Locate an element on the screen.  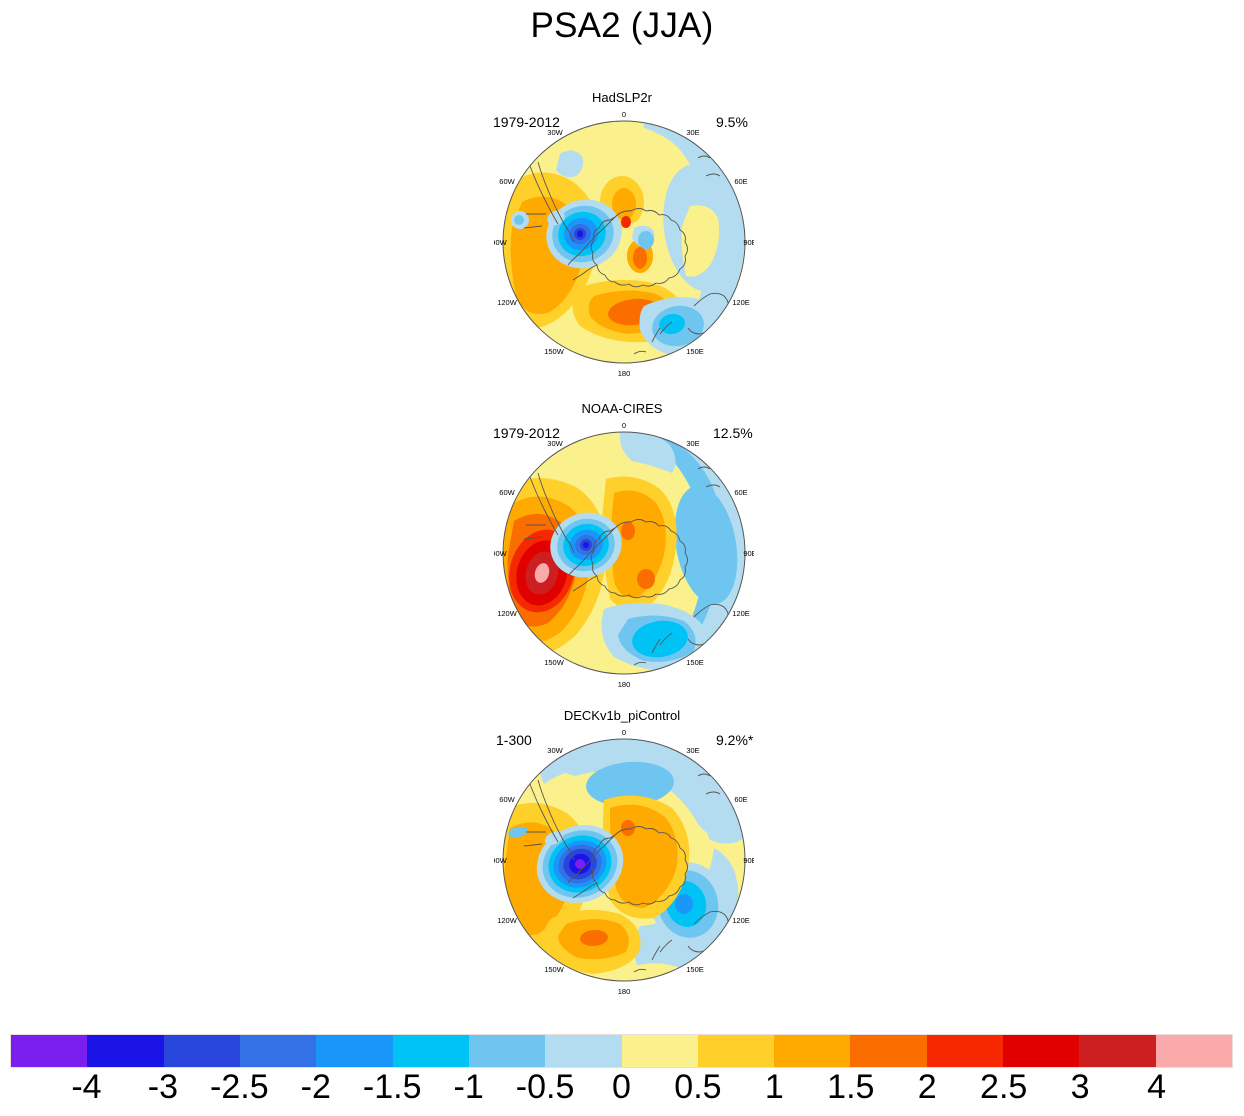
colorbar-tick-label: 2.5 is located at coordinates (1004, 1087).